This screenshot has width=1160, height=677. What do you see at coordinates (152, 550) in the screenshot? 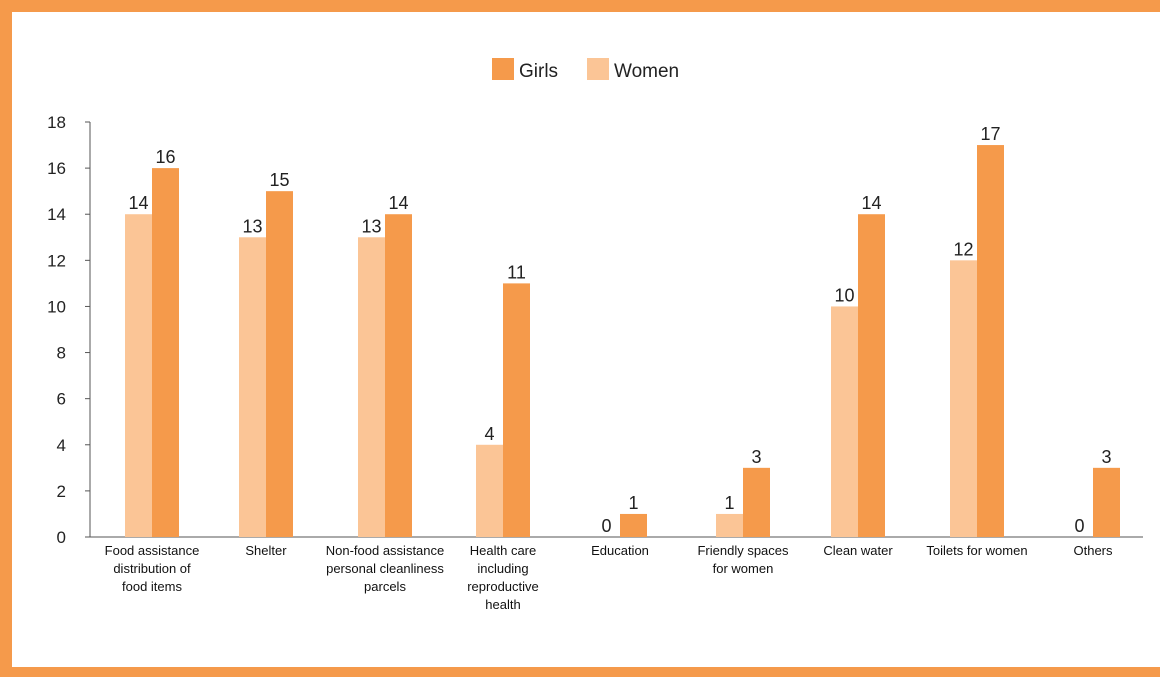
I see `x-category-label-line: Food assistance` at bounding box center [152, 550].